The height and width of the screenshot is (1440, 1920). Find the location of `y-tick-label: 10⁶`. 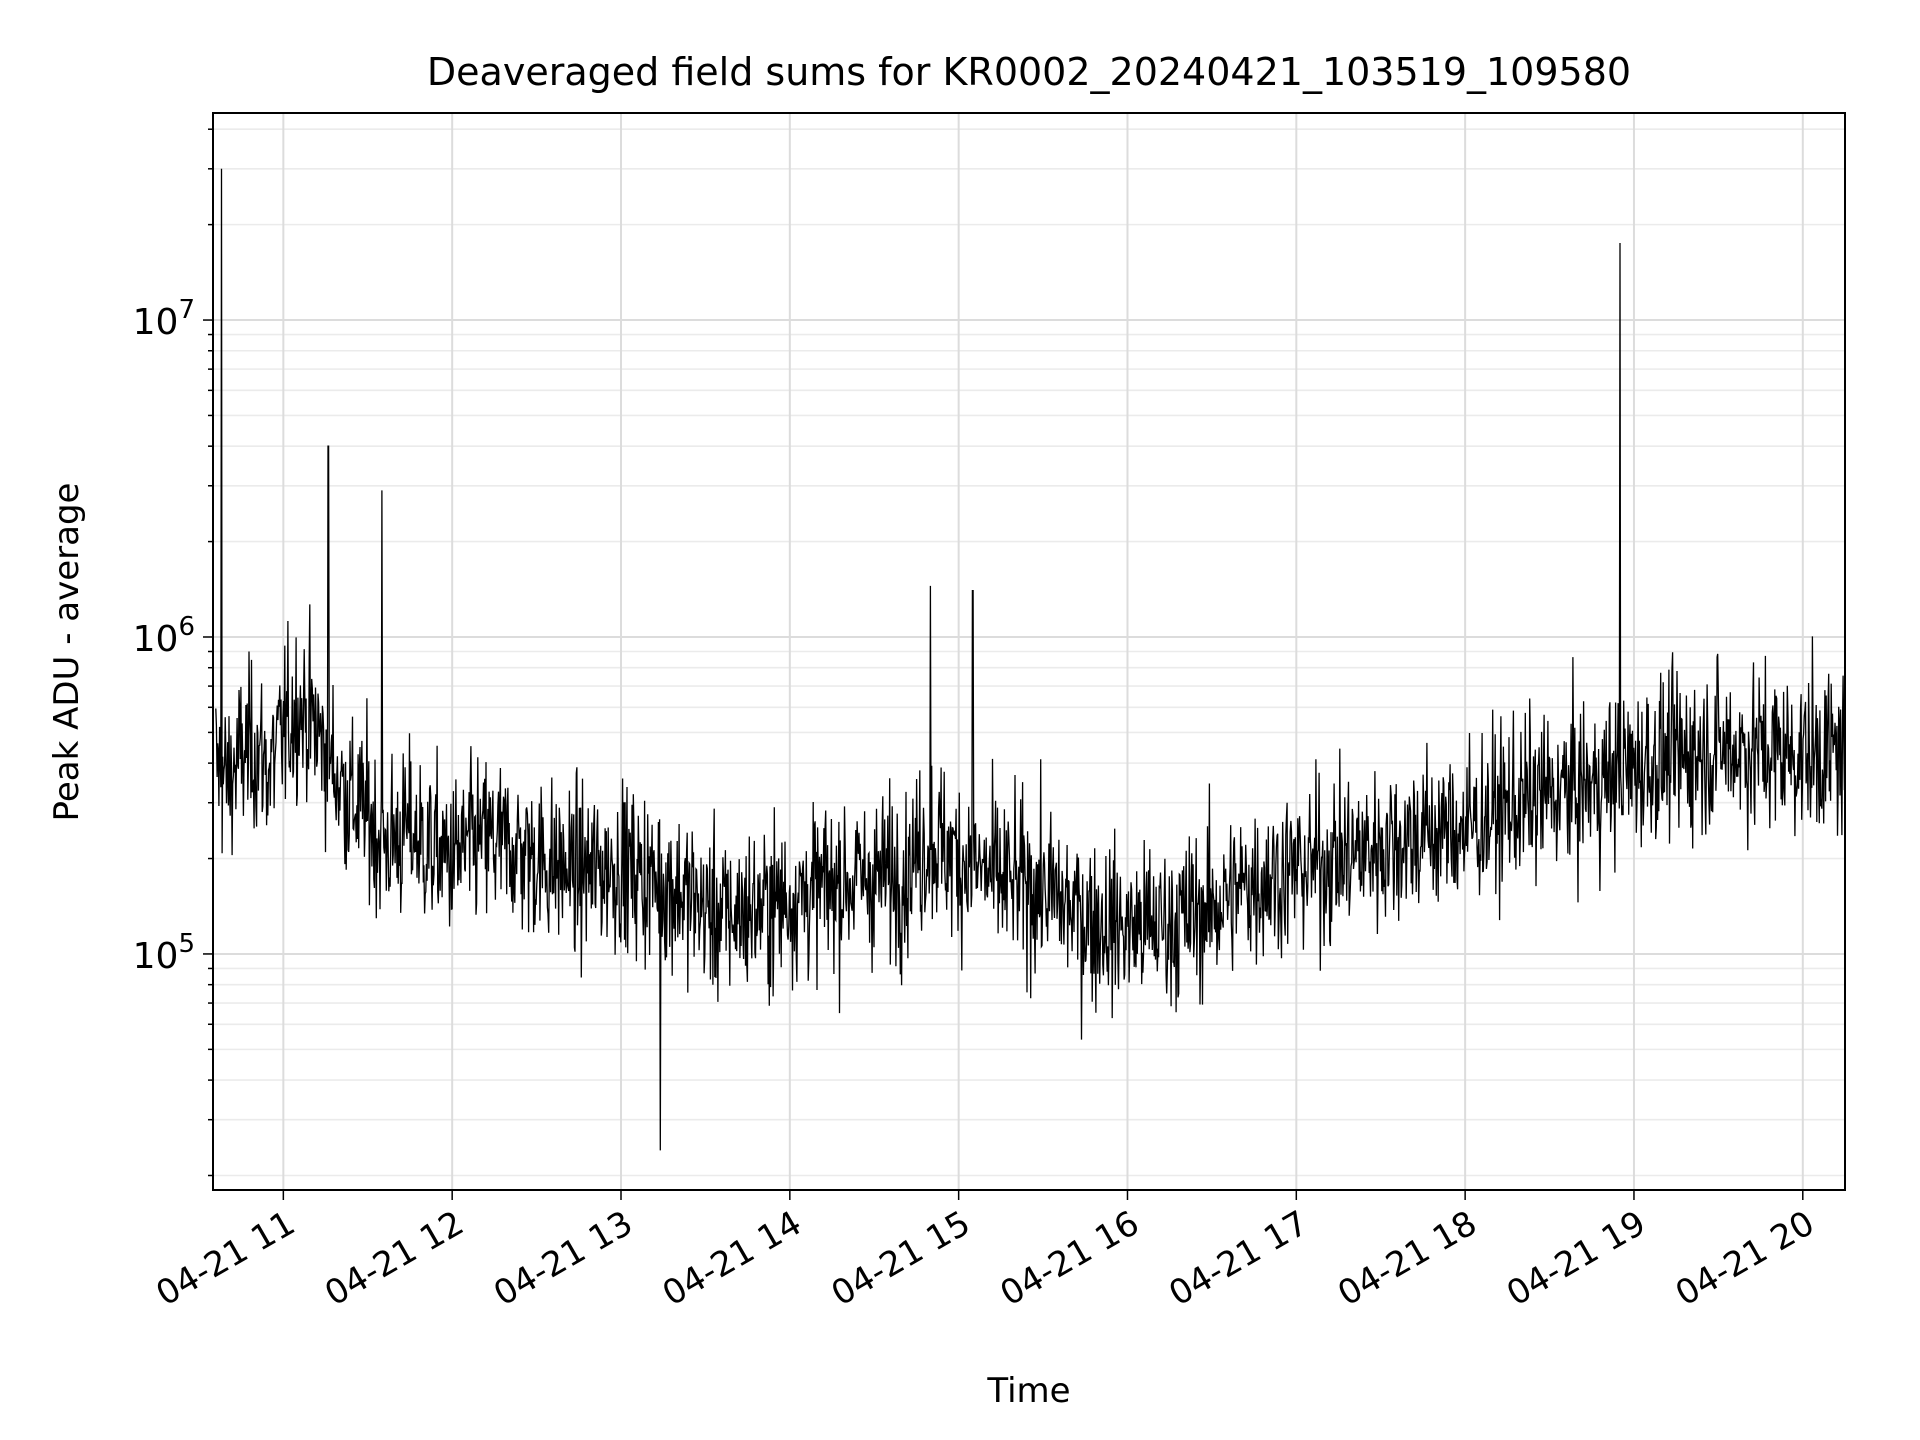

y-tick-label: 10⁶ is located at coordinates (164, 636).